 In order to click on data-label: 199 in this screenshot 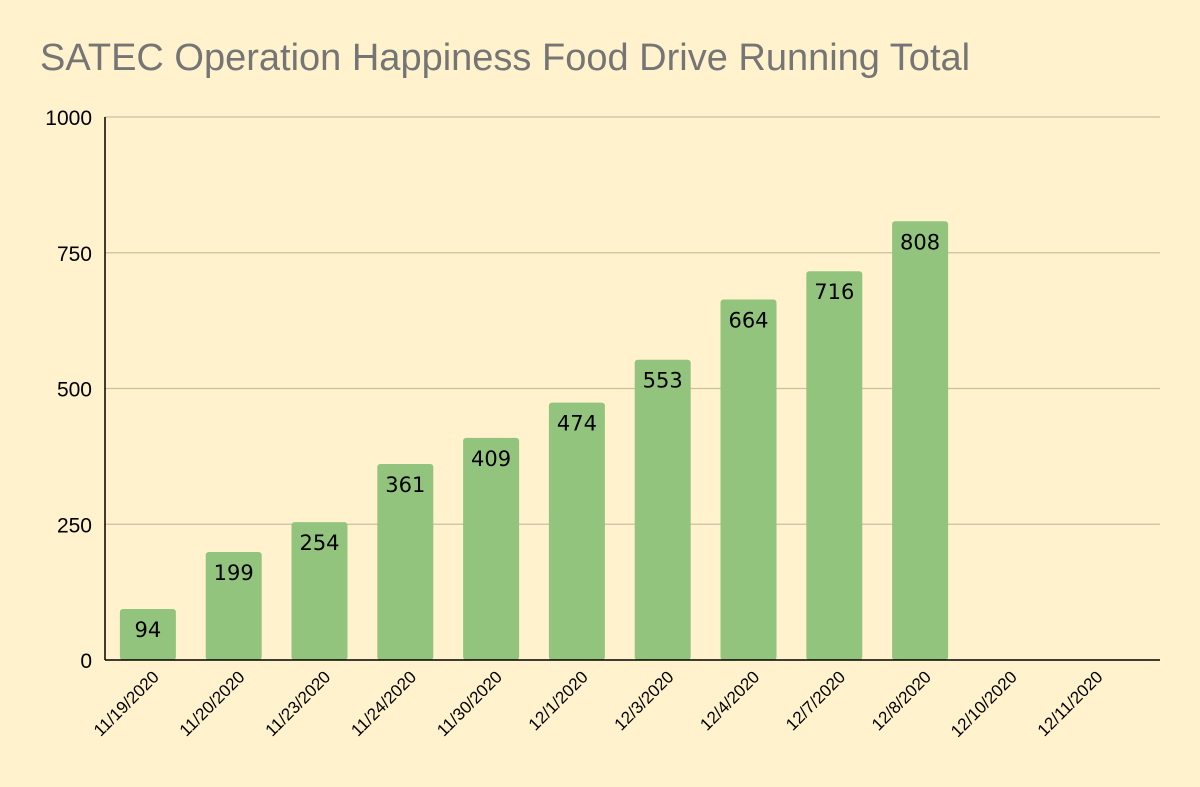, I will do `click(234, 573)`.